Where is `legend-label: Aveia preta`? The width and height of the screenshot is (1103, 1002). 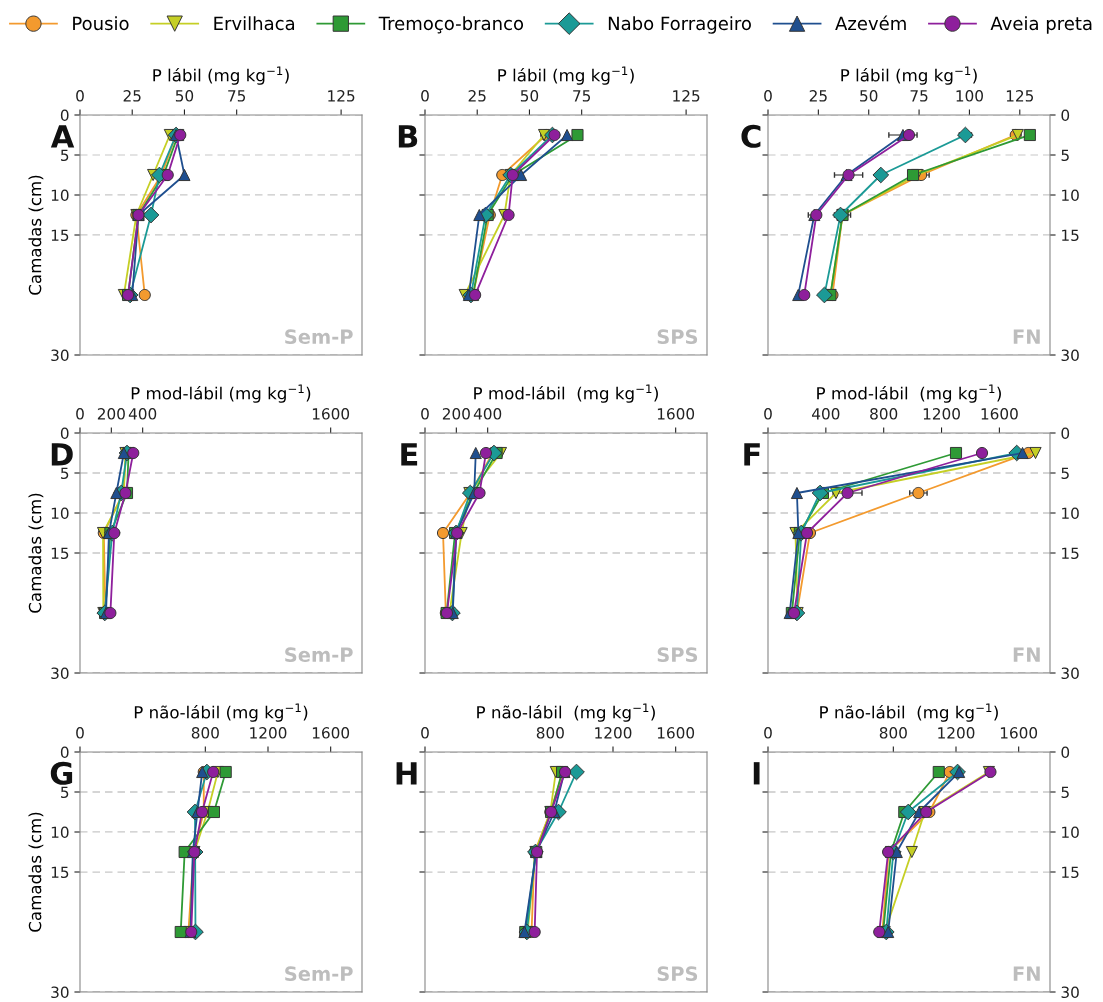
legend-label: Aveia preta is located at coordinates (1041, 25).